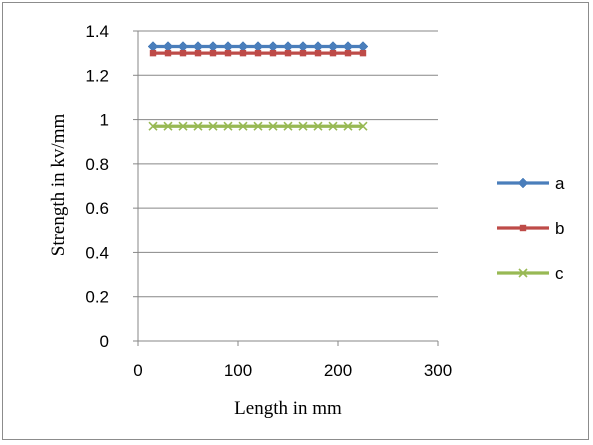 This screenshot has height=445, width=593. What do you see at coordinates (97, 31) in the screenshot?
I see `y-tick-label: 1.4` at bounding box center [97, 31].